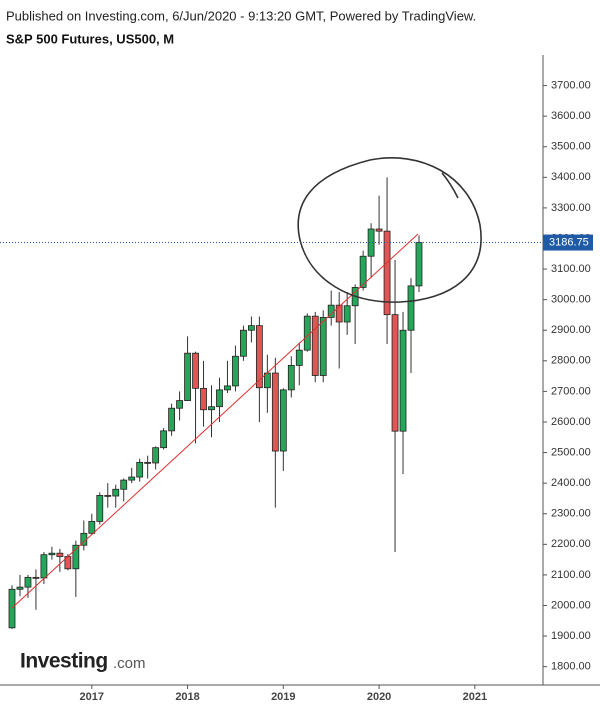 The height and width of the screenshot is (708, 600). I want to click on x-tick-label: 2018, so click(187, 697).